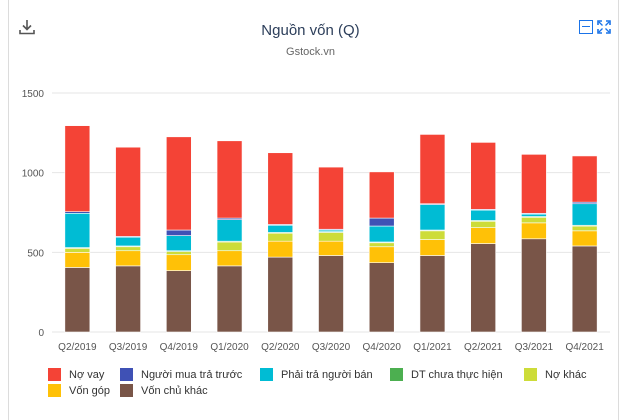  I want to click on x-tick-label: Q2/2021, so click(483, 347).